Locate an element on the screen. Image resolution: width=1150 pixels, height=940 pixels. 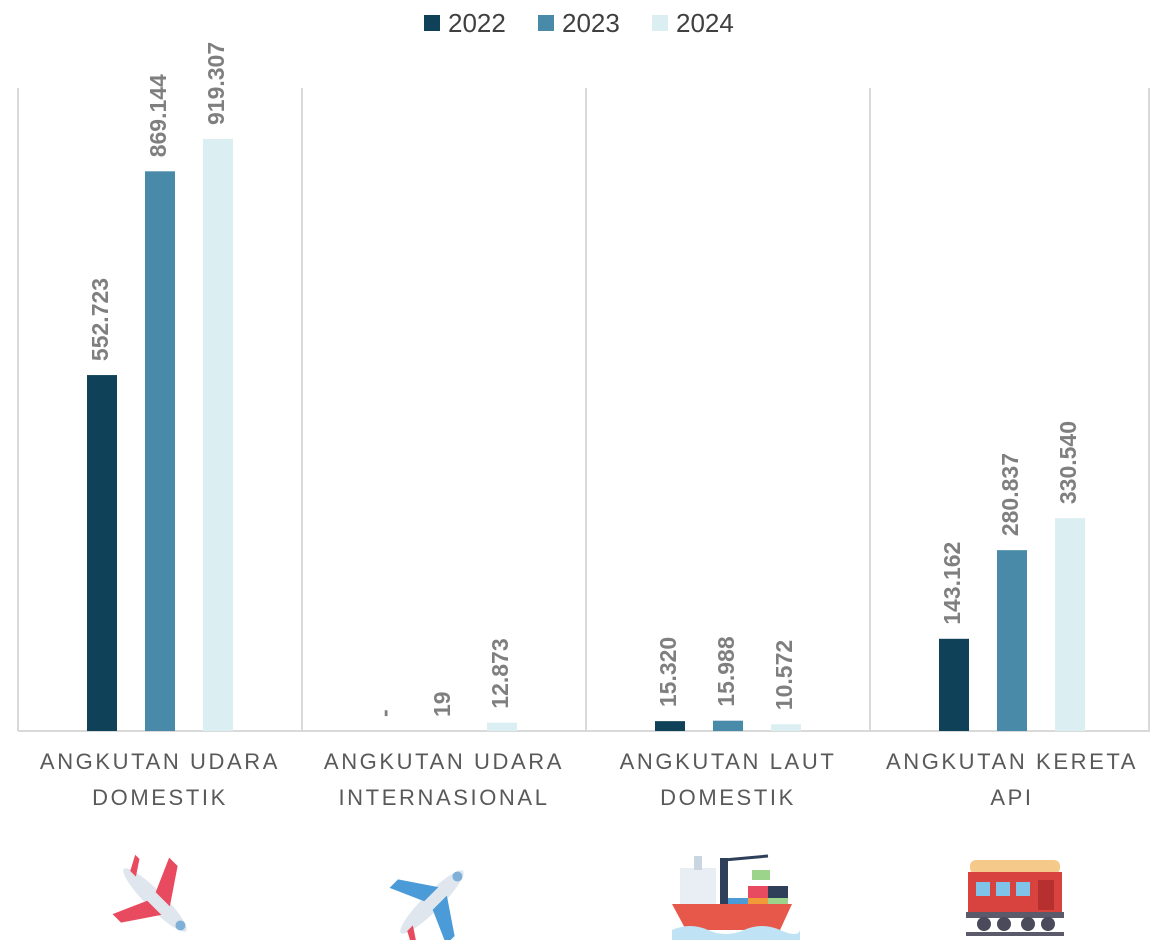
value-label: 19 is located at coordinates (442, 704).